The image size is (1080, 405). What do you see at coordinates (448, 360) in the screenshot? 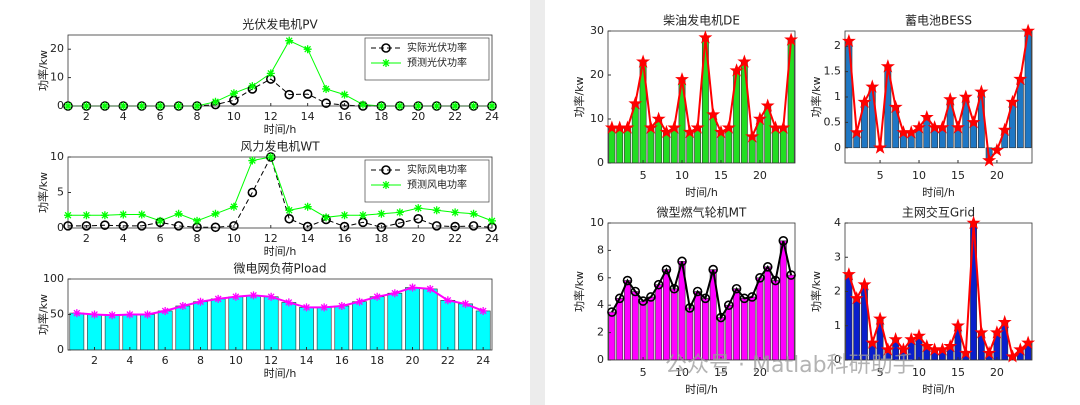
I see `x-tick-label: 22` at bounding box center [448, 360].